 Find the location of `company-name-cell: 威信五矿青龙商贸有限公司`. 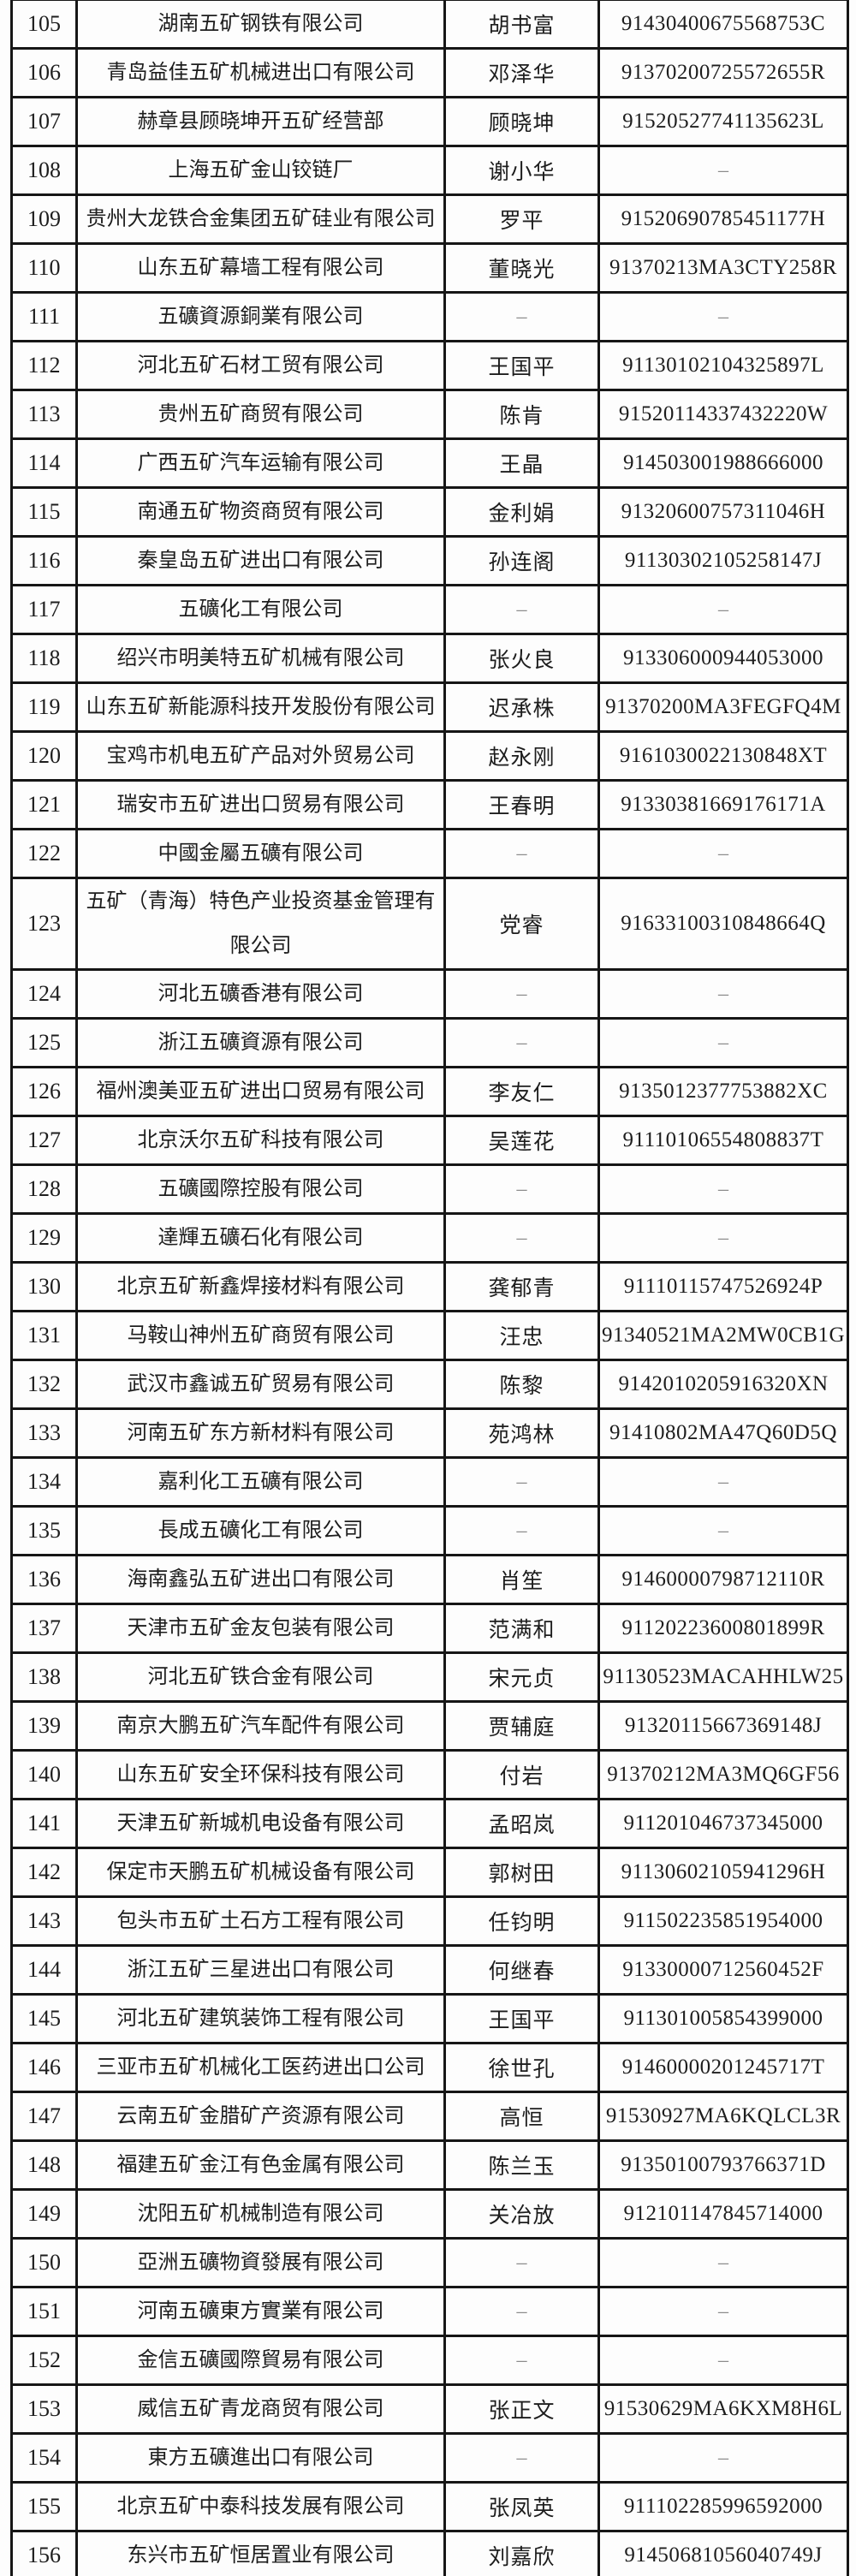

company-name-cell: 威信五矿青龙商贸有限公司 is located at coordinates (260, 2409).